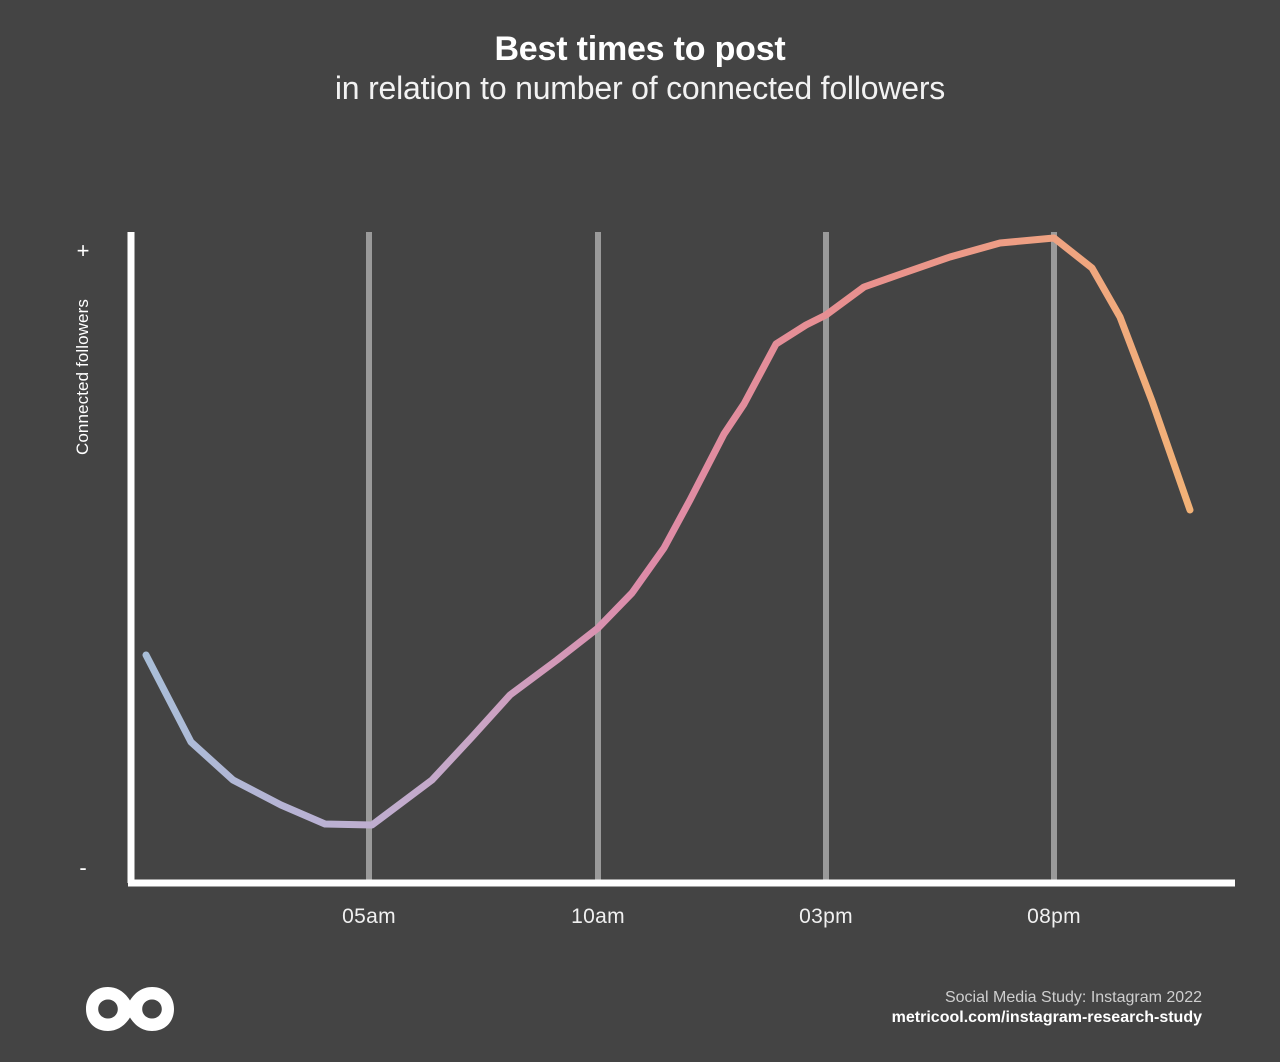  Describe the element at coordinates (1073, 997) in the screenshot. I see `footer-study-label: Social Media Study: Instagram 2022` at that location.